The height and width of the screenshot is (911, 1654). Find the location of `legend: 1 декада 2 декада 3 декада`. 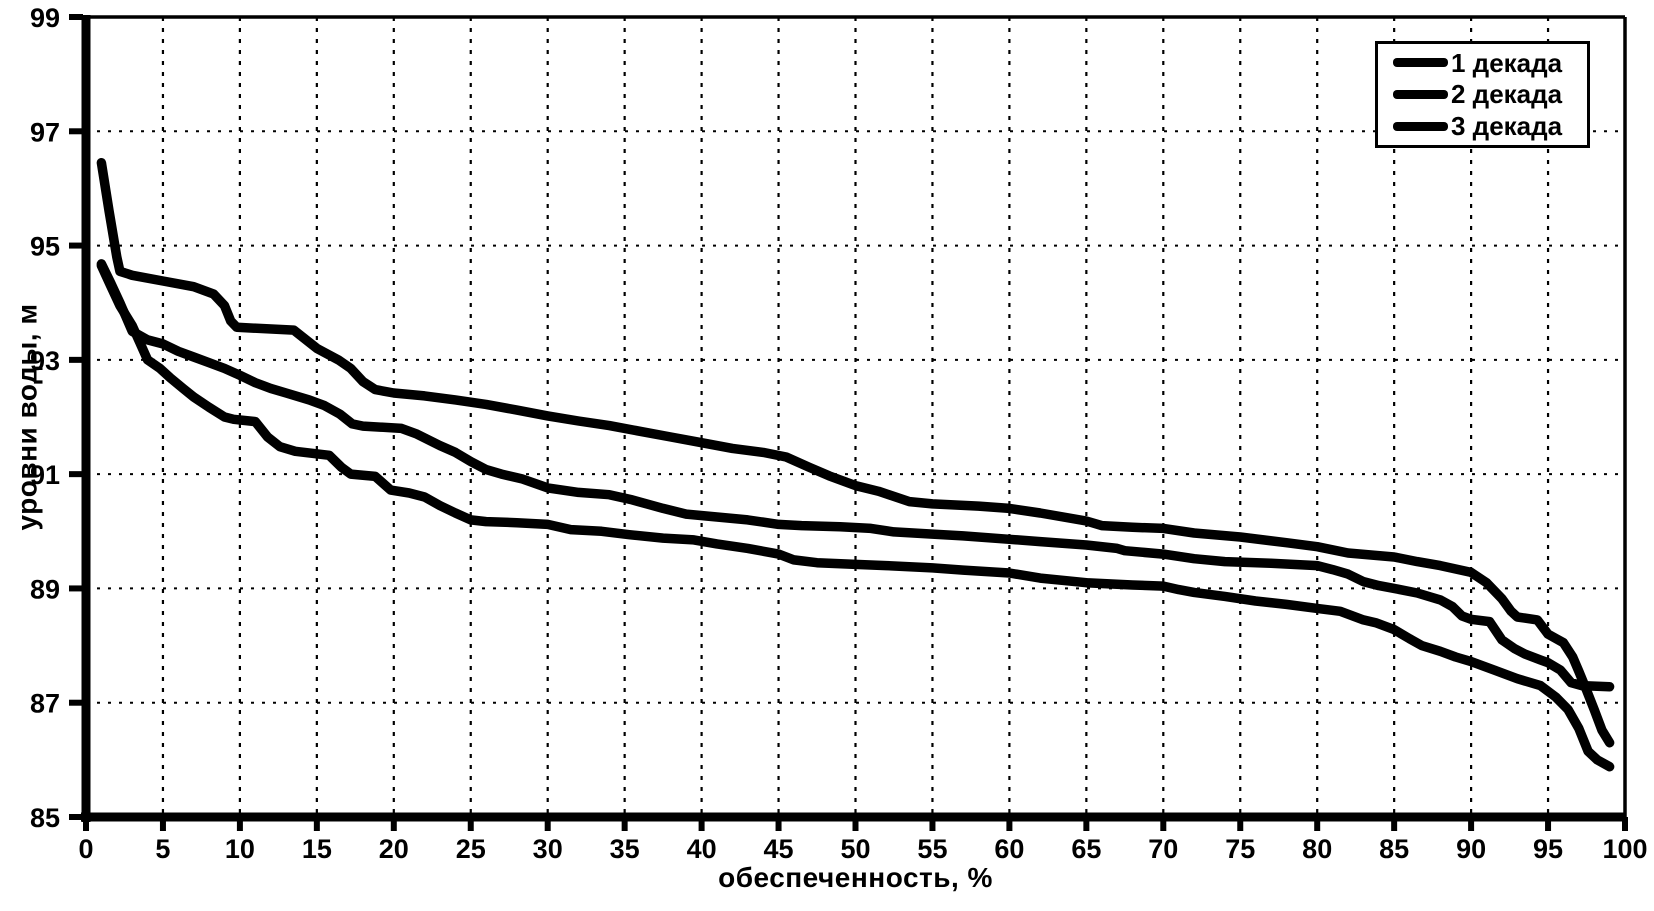

legend: 1 декада 2 декада 3 декада is located at coordinates (1482, 94).